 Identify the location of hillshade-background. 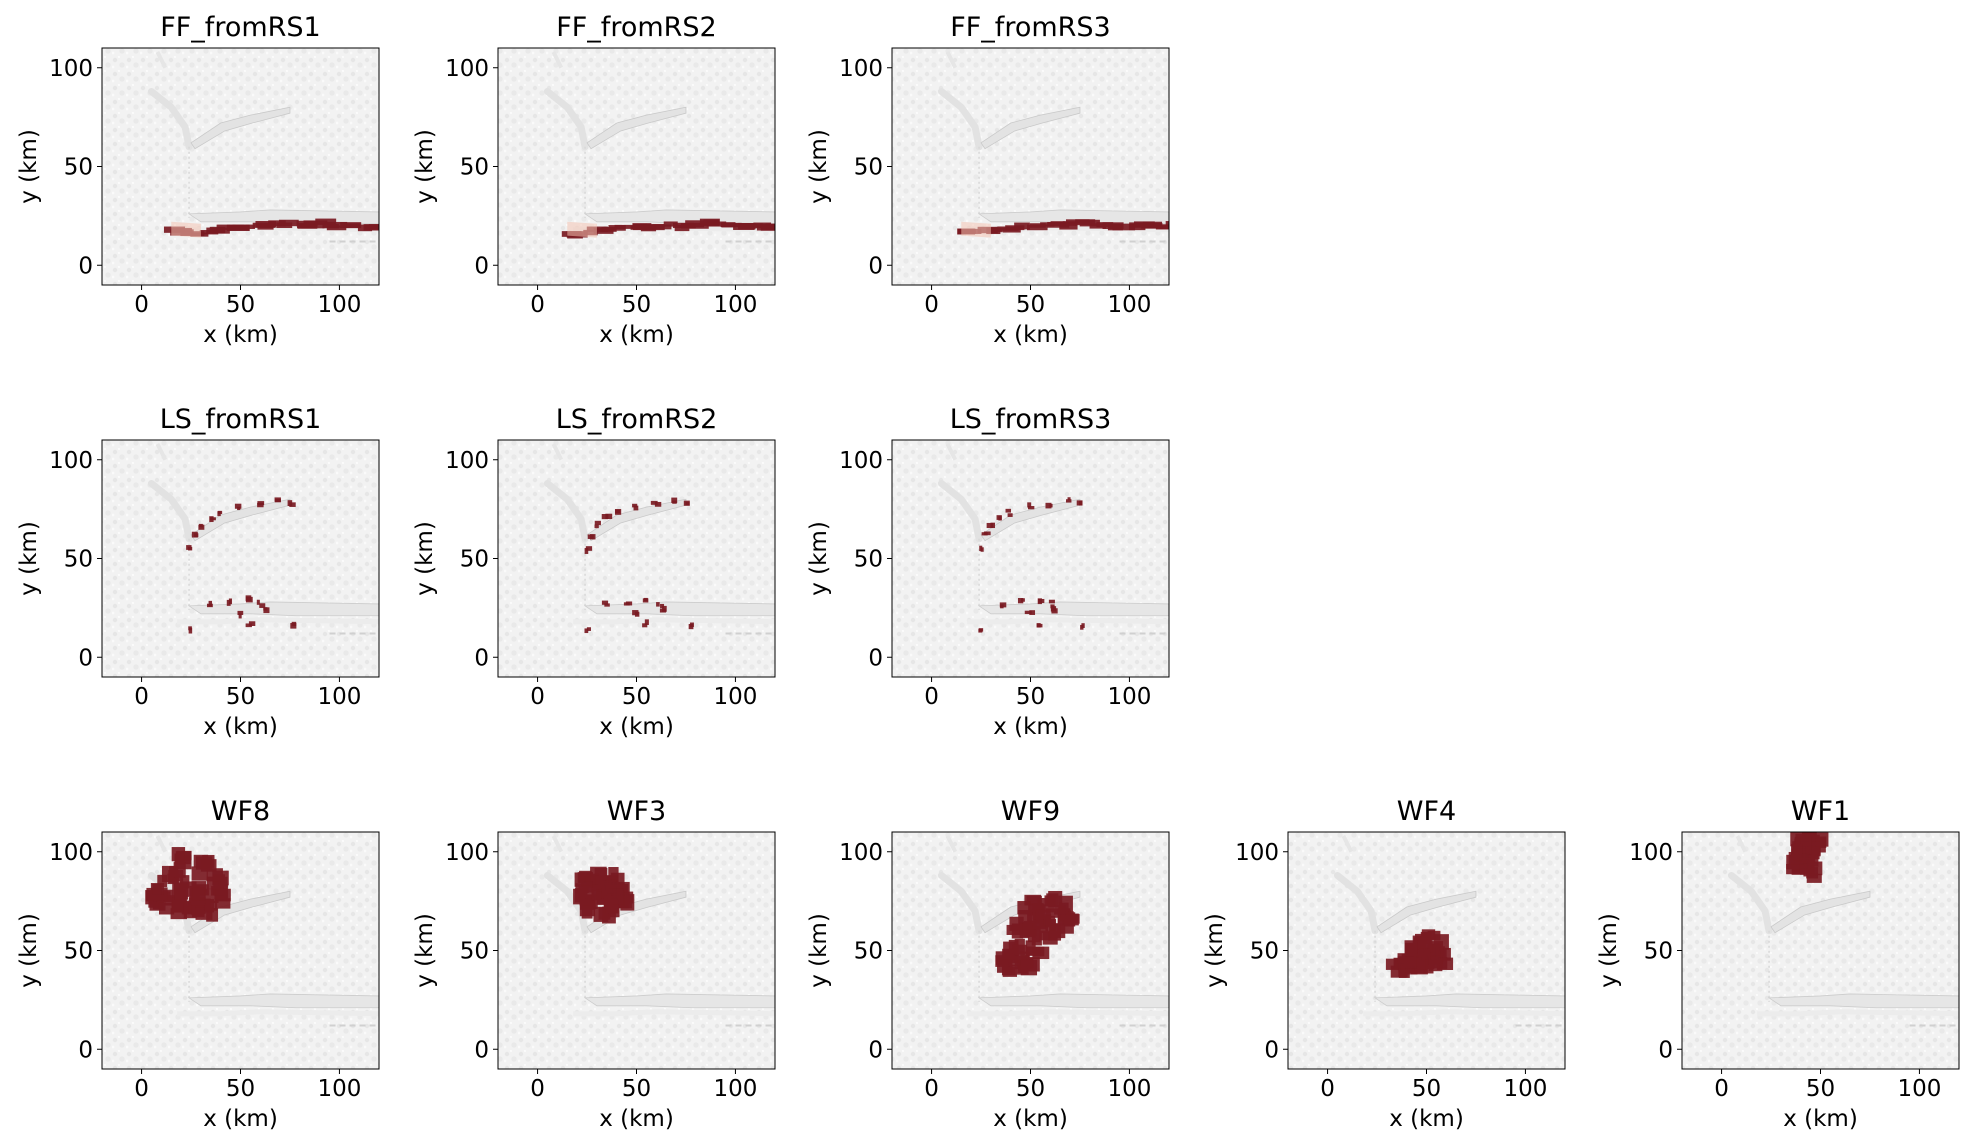
(1030, 558).